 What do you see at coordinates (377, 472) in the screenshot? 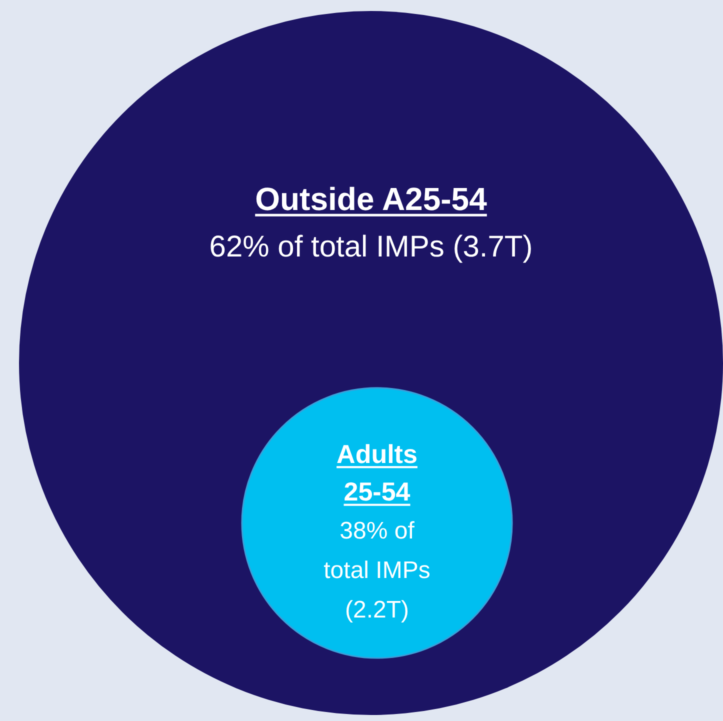
I see `category-label: Adults 25-54` at bounding box center [377, 472].